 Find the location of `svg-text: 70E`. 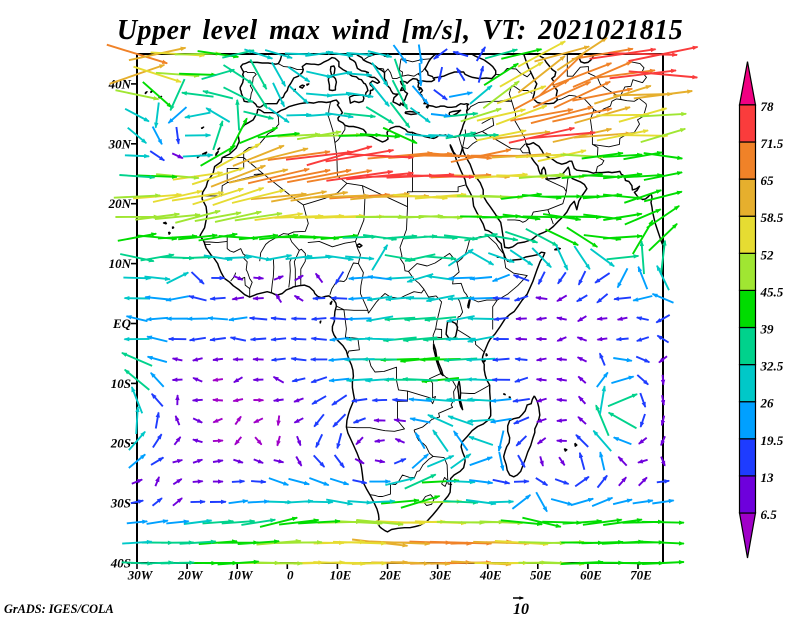

svg-text: 70E is located at coordinates (641, 575).